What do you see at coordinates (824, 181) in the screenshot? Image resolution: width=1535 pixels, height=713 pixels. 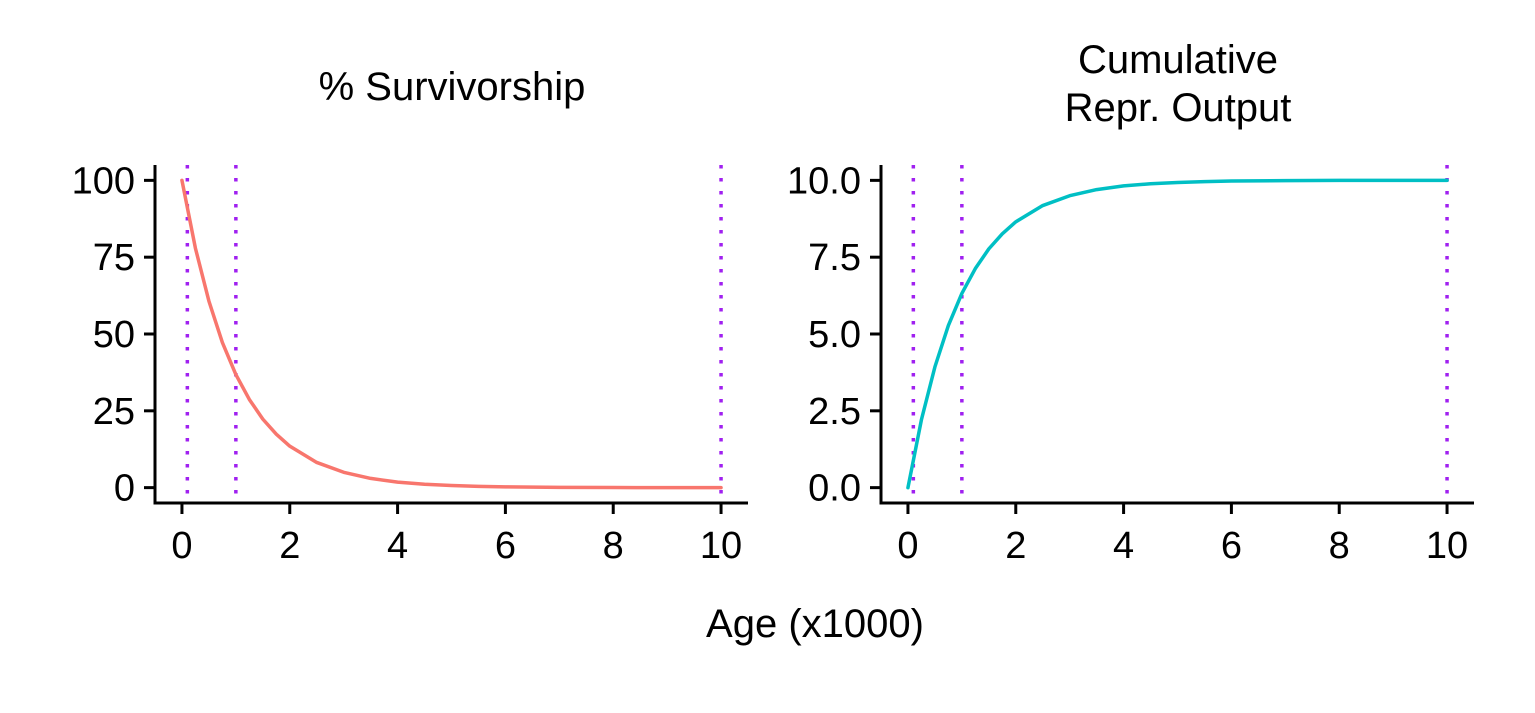 I see `y-tick-label: 10.0` at bounding box center [824, 181].